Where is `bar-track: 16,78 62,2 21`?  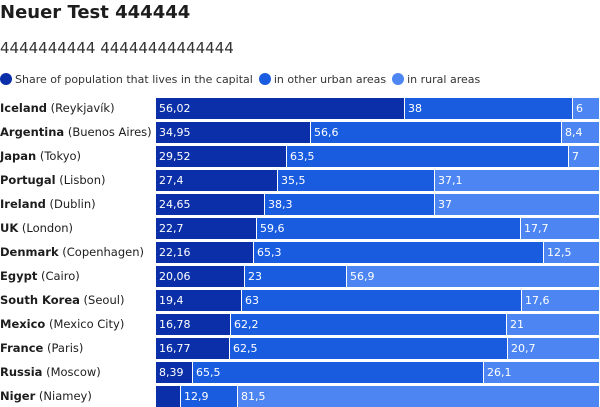
bar-track: 16,78 62,2 21 is located at coordinates (378, 324).